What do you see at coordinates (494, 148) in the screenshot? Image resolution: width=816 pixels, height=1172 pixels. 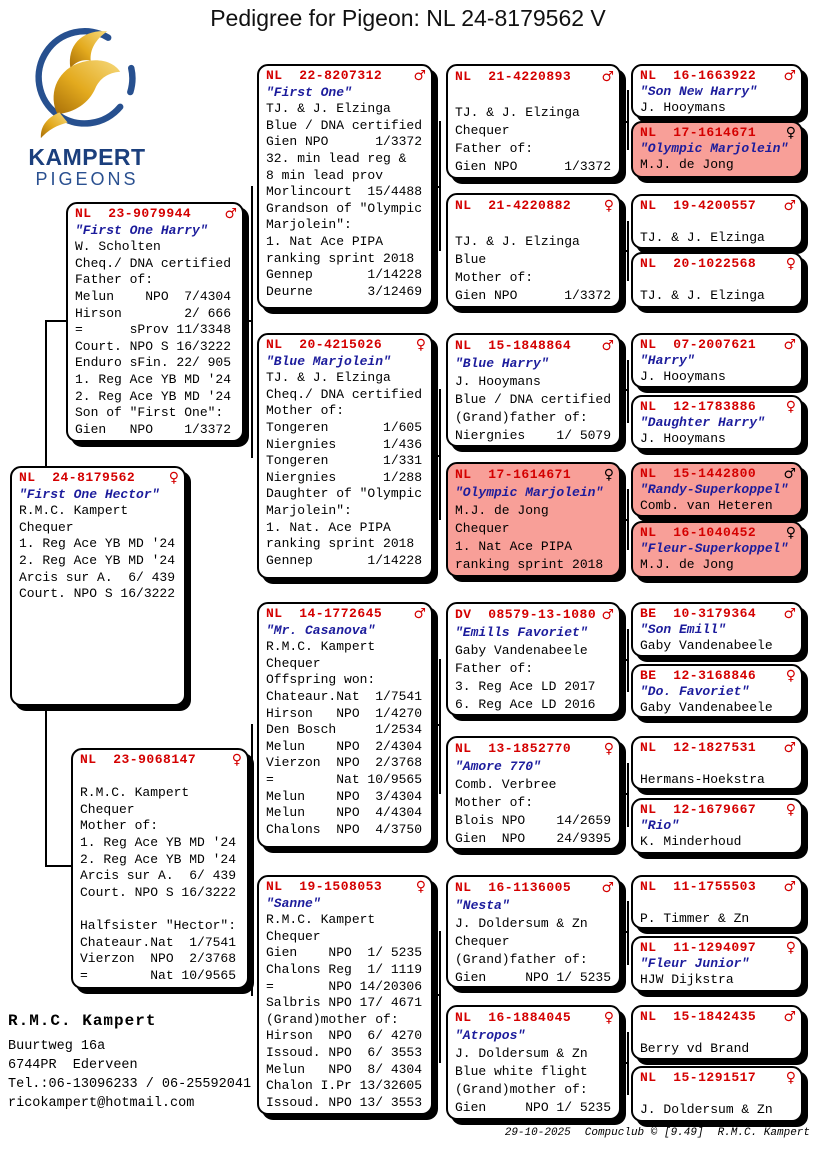 I see `pigeon-detail-line: Father of:` at bounding box center [494, 148].